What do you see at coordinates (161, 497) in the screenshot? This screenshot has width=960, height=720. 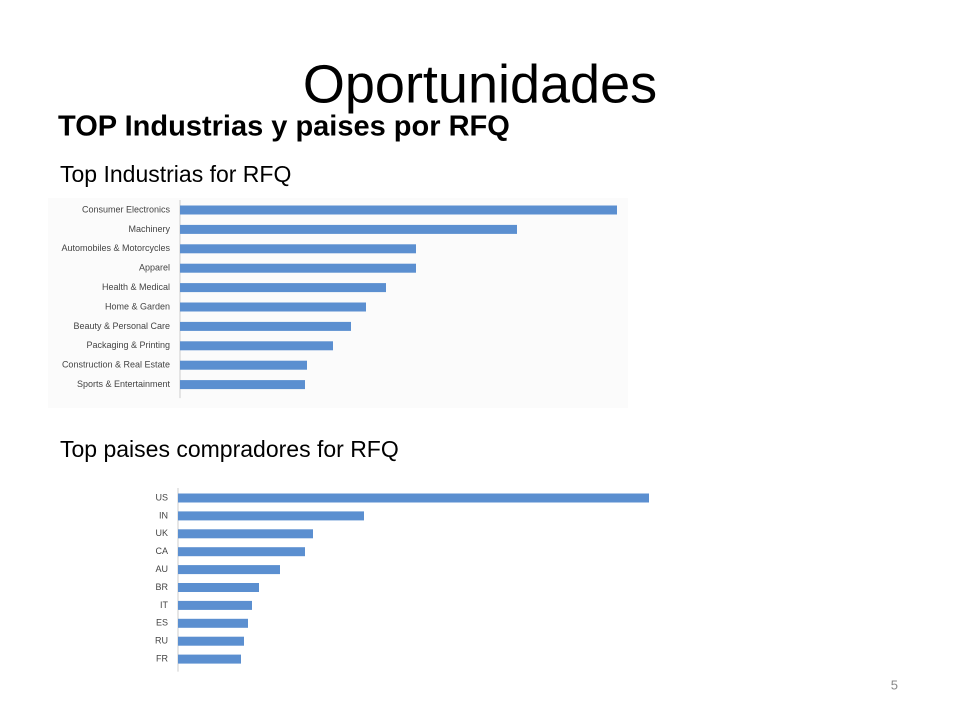 I see `category-label: US` at bounding box center [161, 497].